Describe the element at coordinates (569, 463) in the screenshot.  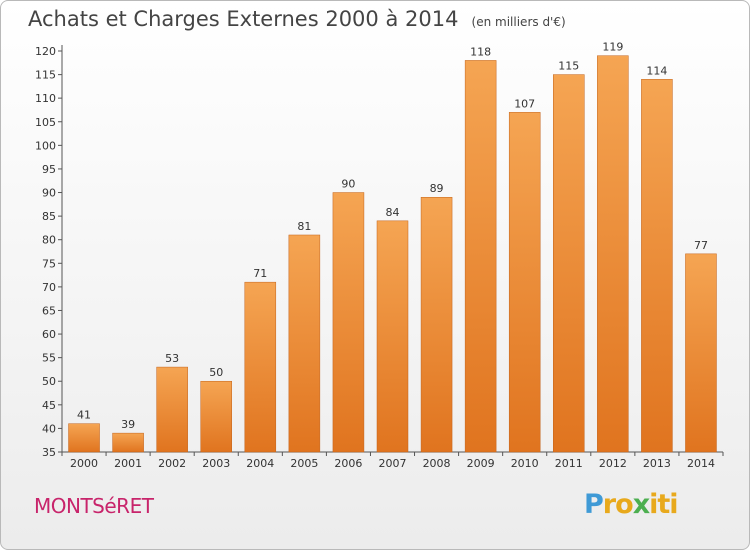
I see `x-tick-label: 2011` at that location.